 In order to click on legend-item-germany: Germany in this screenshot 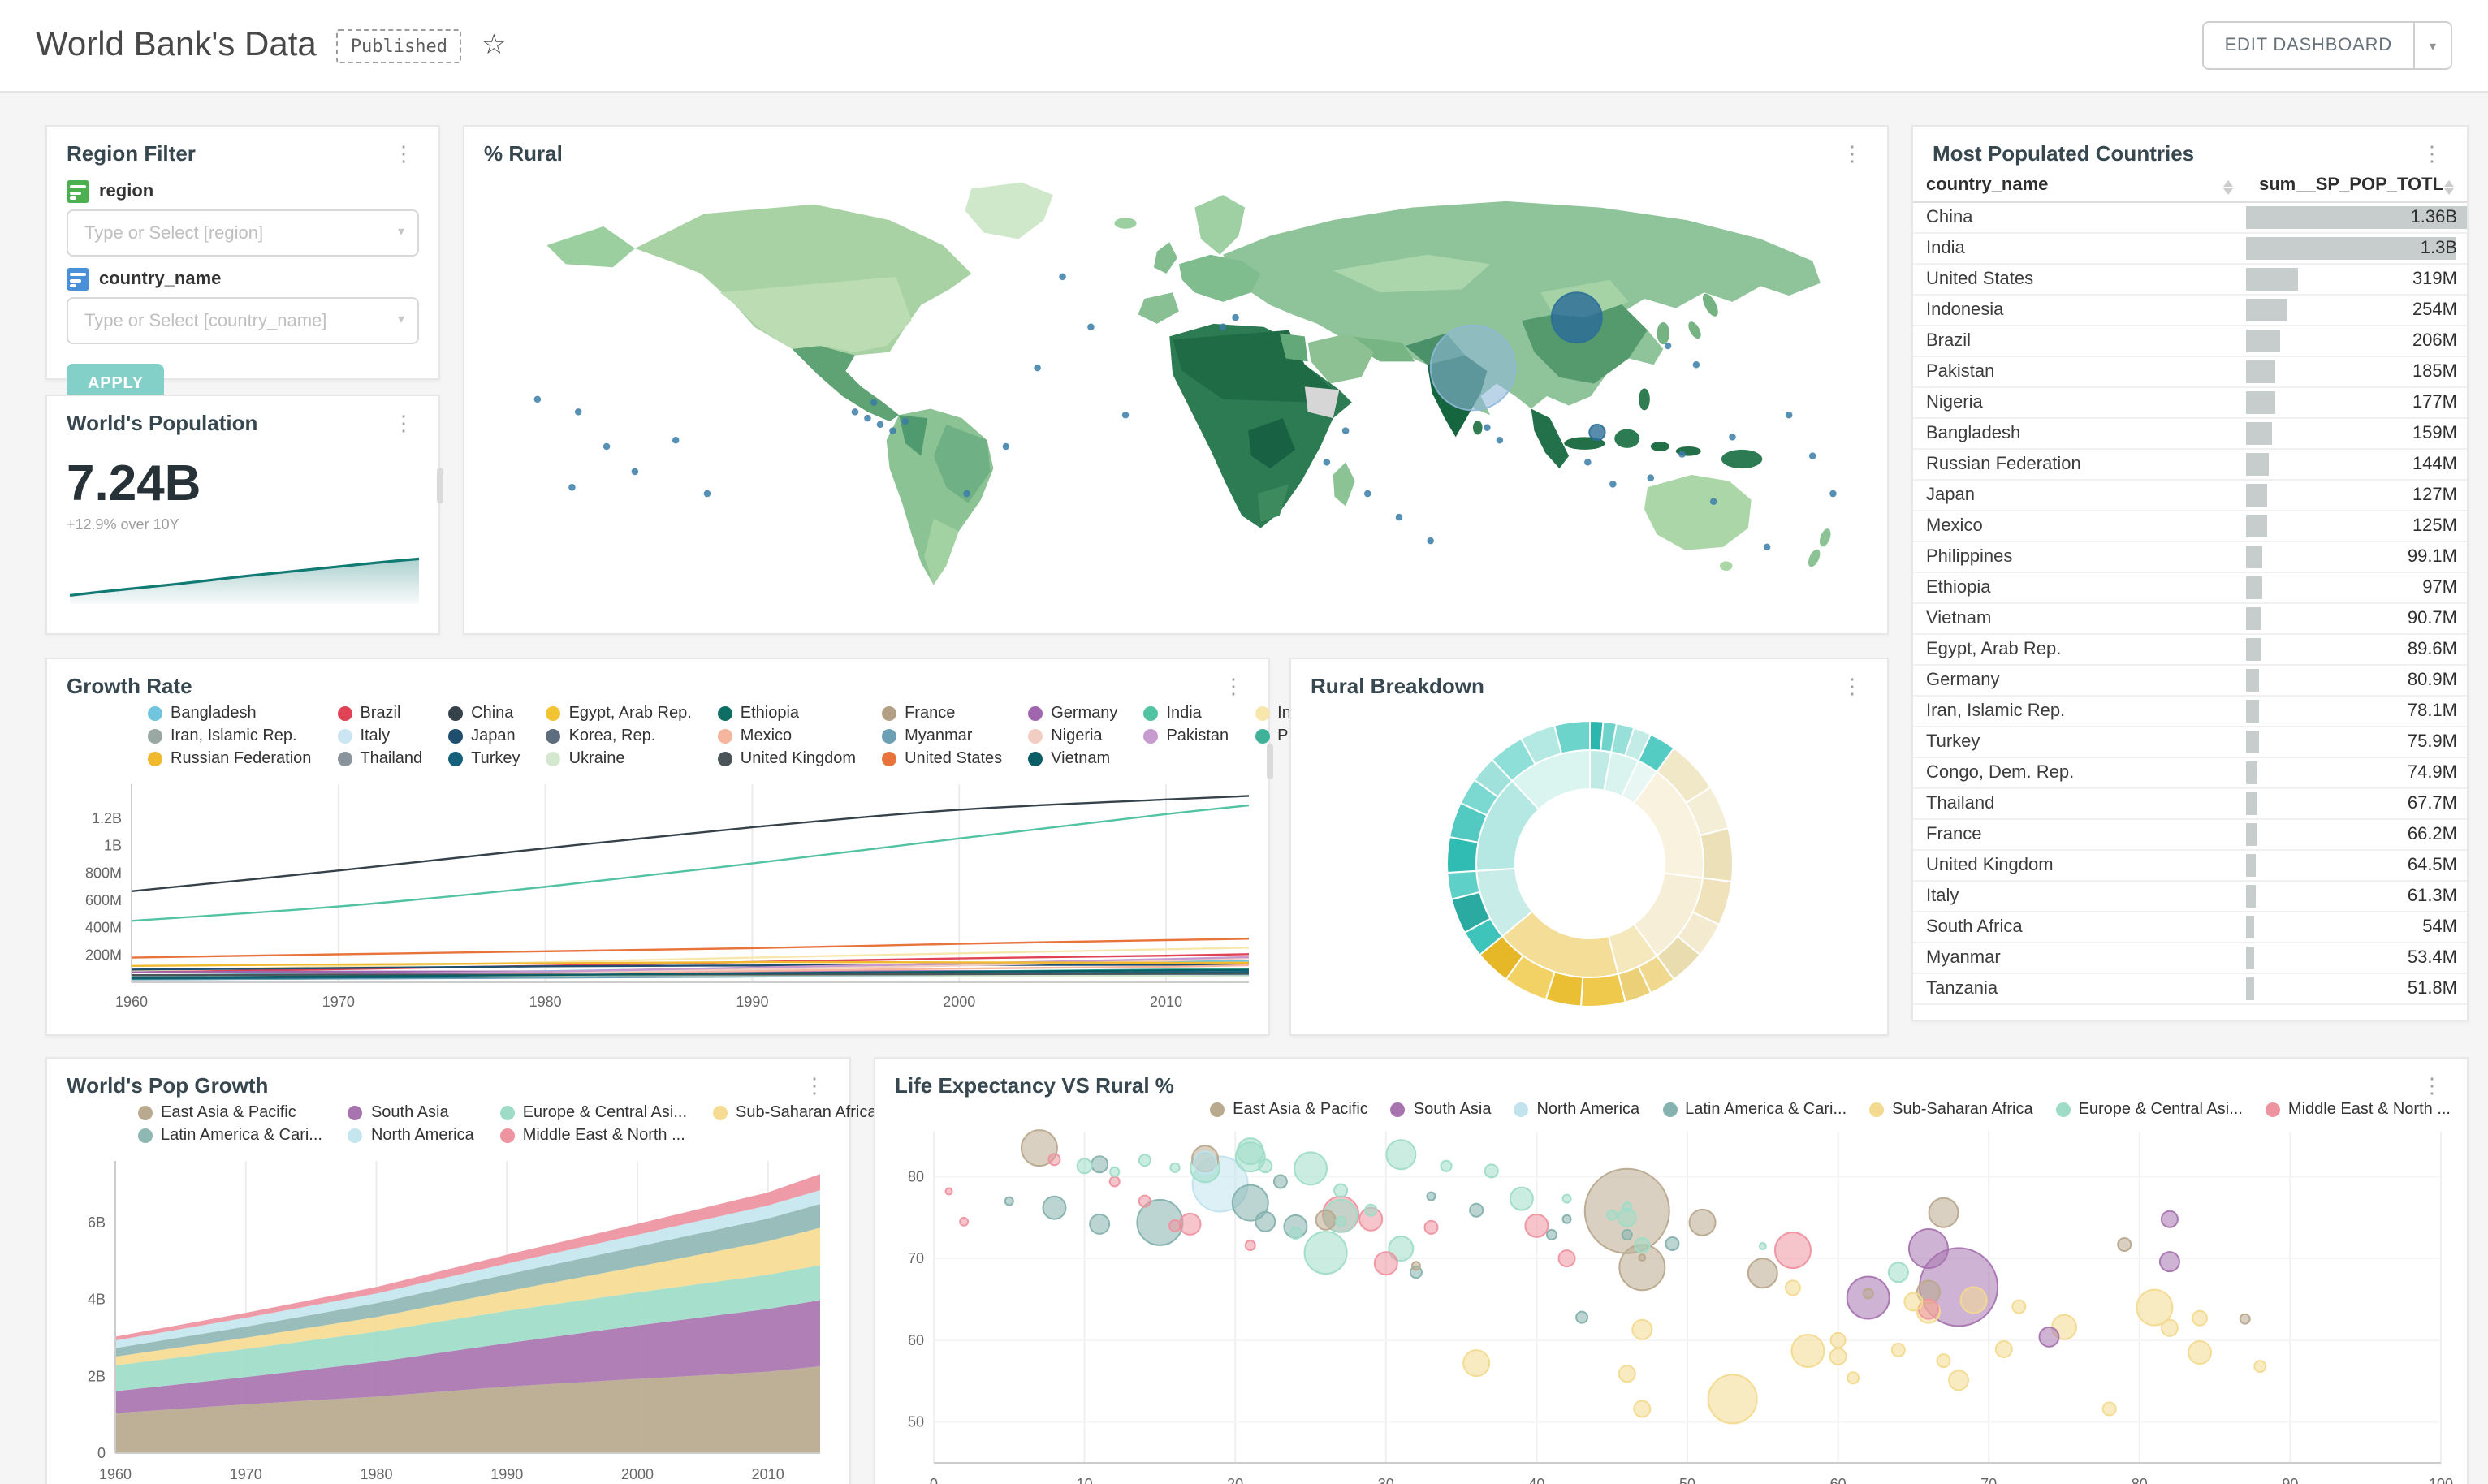, I will do `click(1072, 714)`.